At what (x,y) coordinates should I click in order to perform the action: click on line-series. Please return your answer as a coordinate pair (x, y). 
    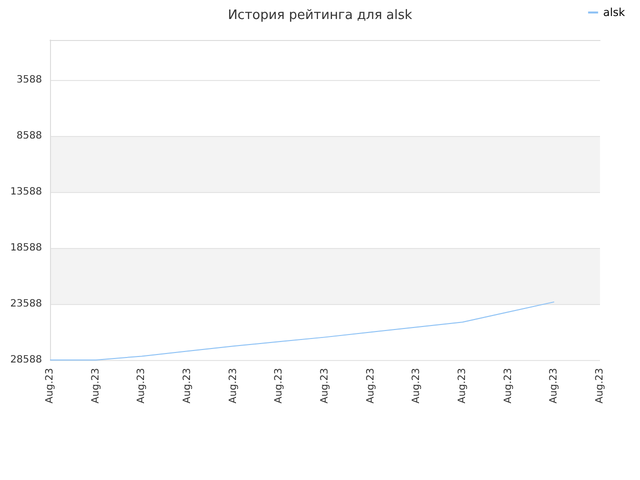
    Looking at the image, I should click on (302, 330).